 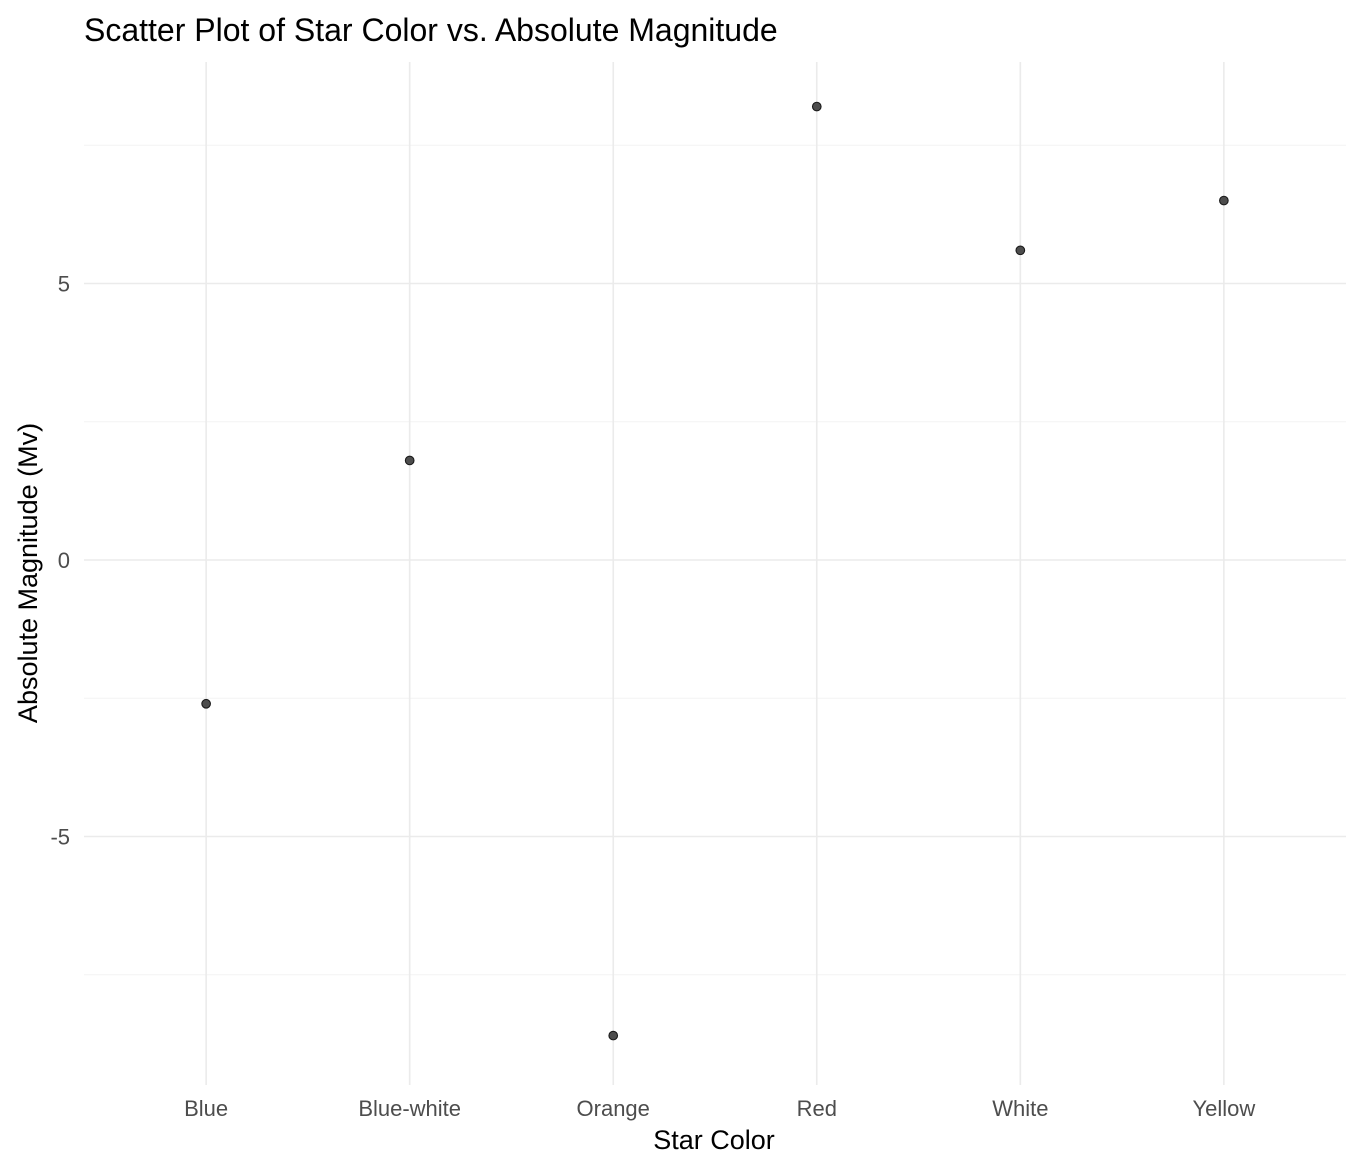 I want to click on y-axis-title: Absolute Magnitude (Mv), so click(x=28, y=573).